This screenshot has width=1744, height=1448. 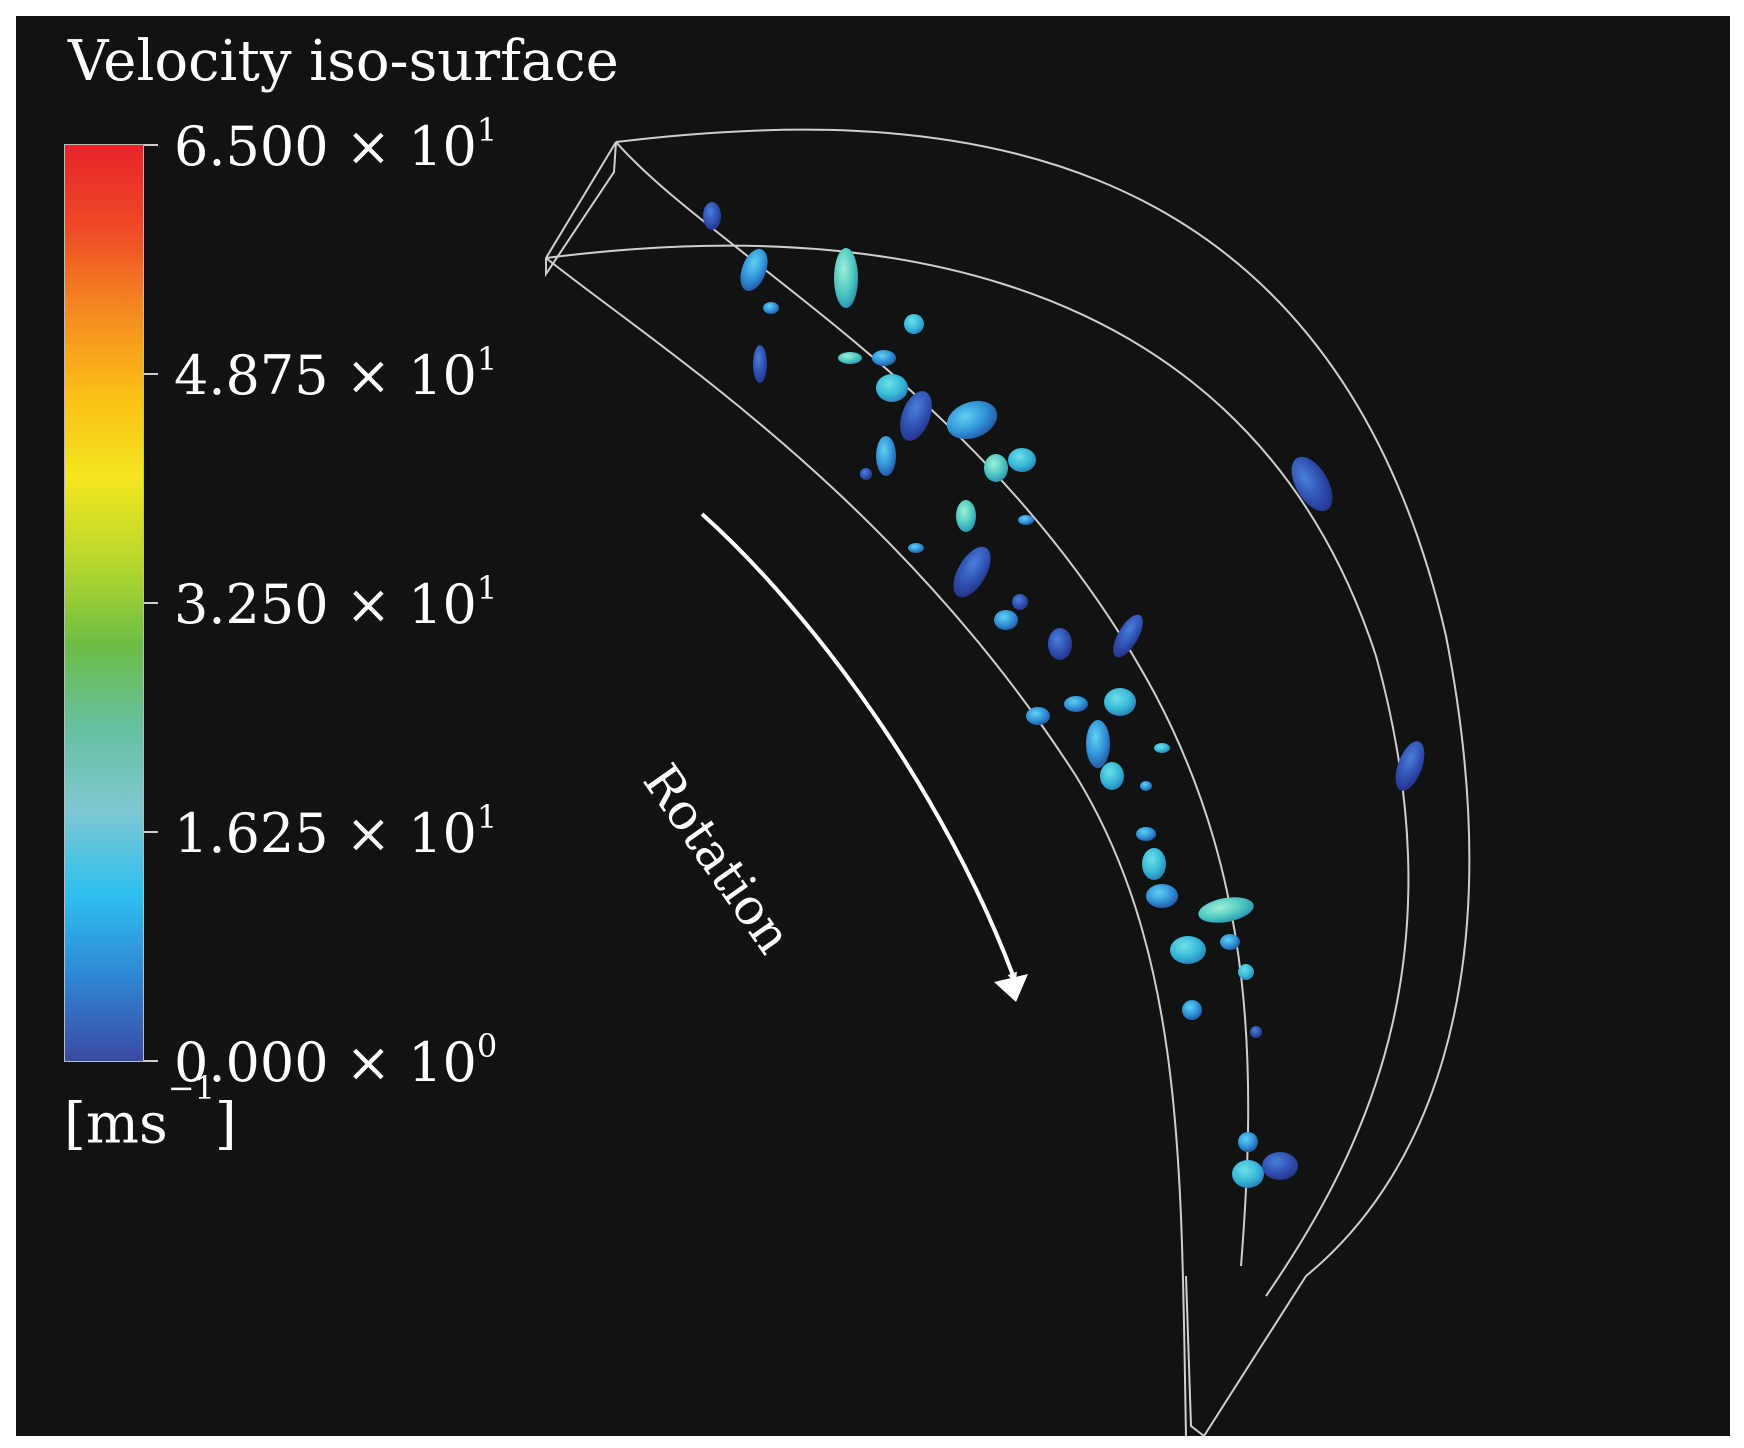 What do you see at coordinates (336, 373) in the screenshot?
I see `colorbar-tick-label: 4.875 × 101` at bounding box center [336, 373].